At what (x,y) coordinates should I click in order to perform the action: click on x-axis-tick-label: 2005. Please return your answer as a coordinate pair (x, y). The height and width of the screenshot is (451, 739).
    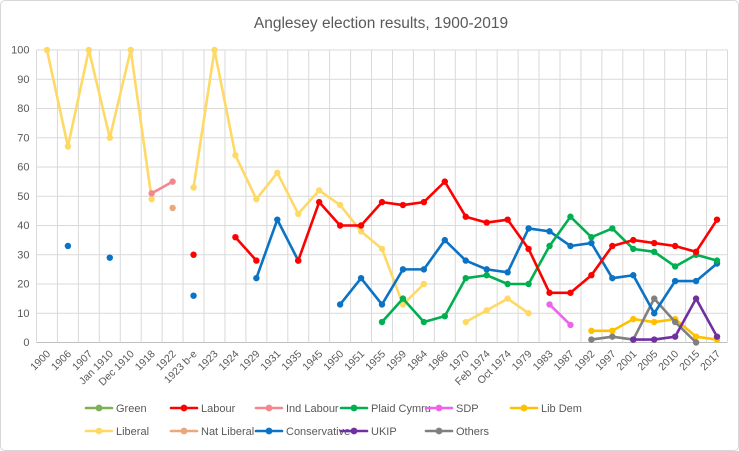
    Looking at the image, I should click on (647, 360).